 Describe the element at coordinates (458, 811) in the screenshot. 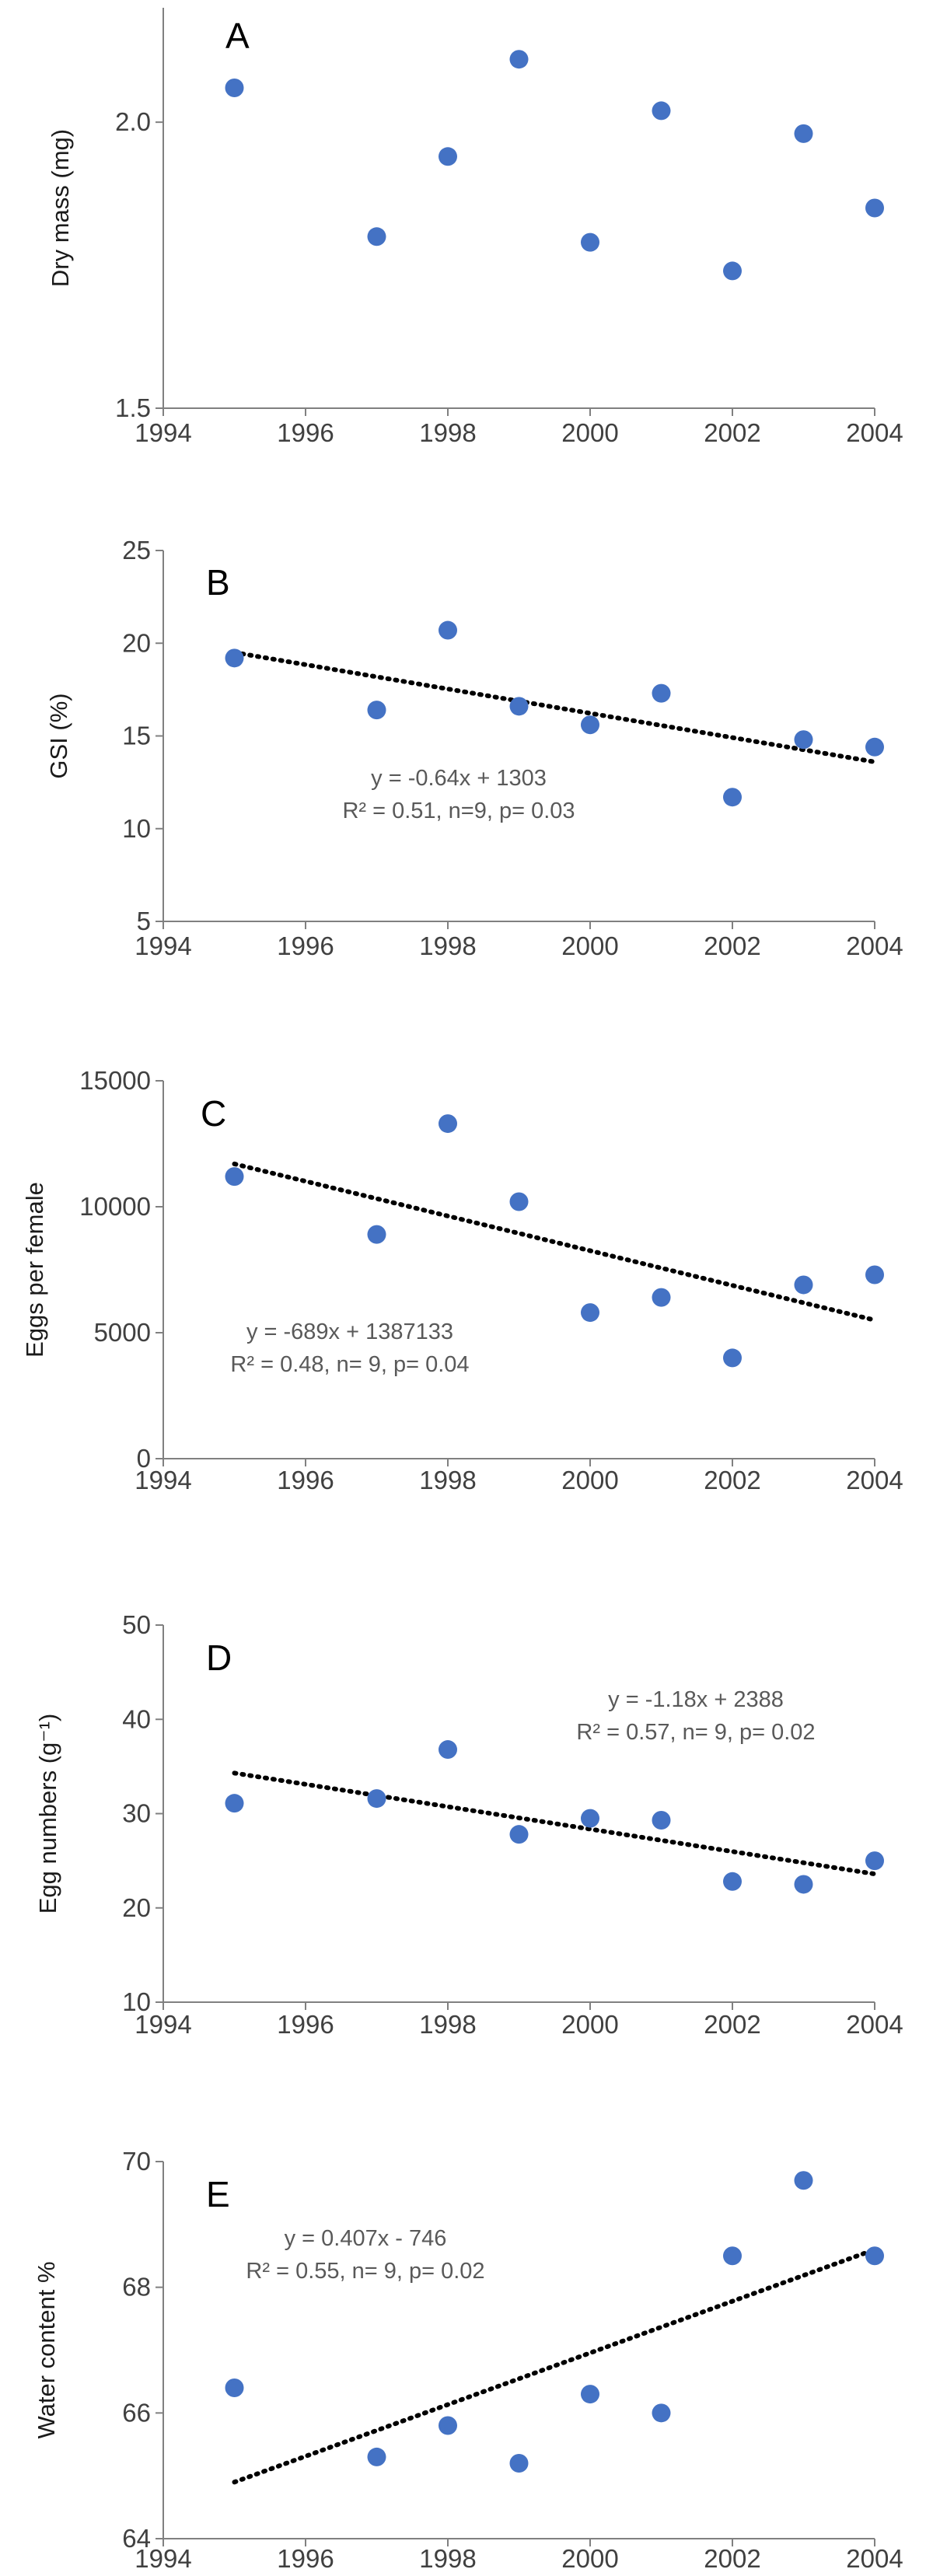

I see `regression-stats: R² = 0.51, n=9, p= 0.03` at that location.